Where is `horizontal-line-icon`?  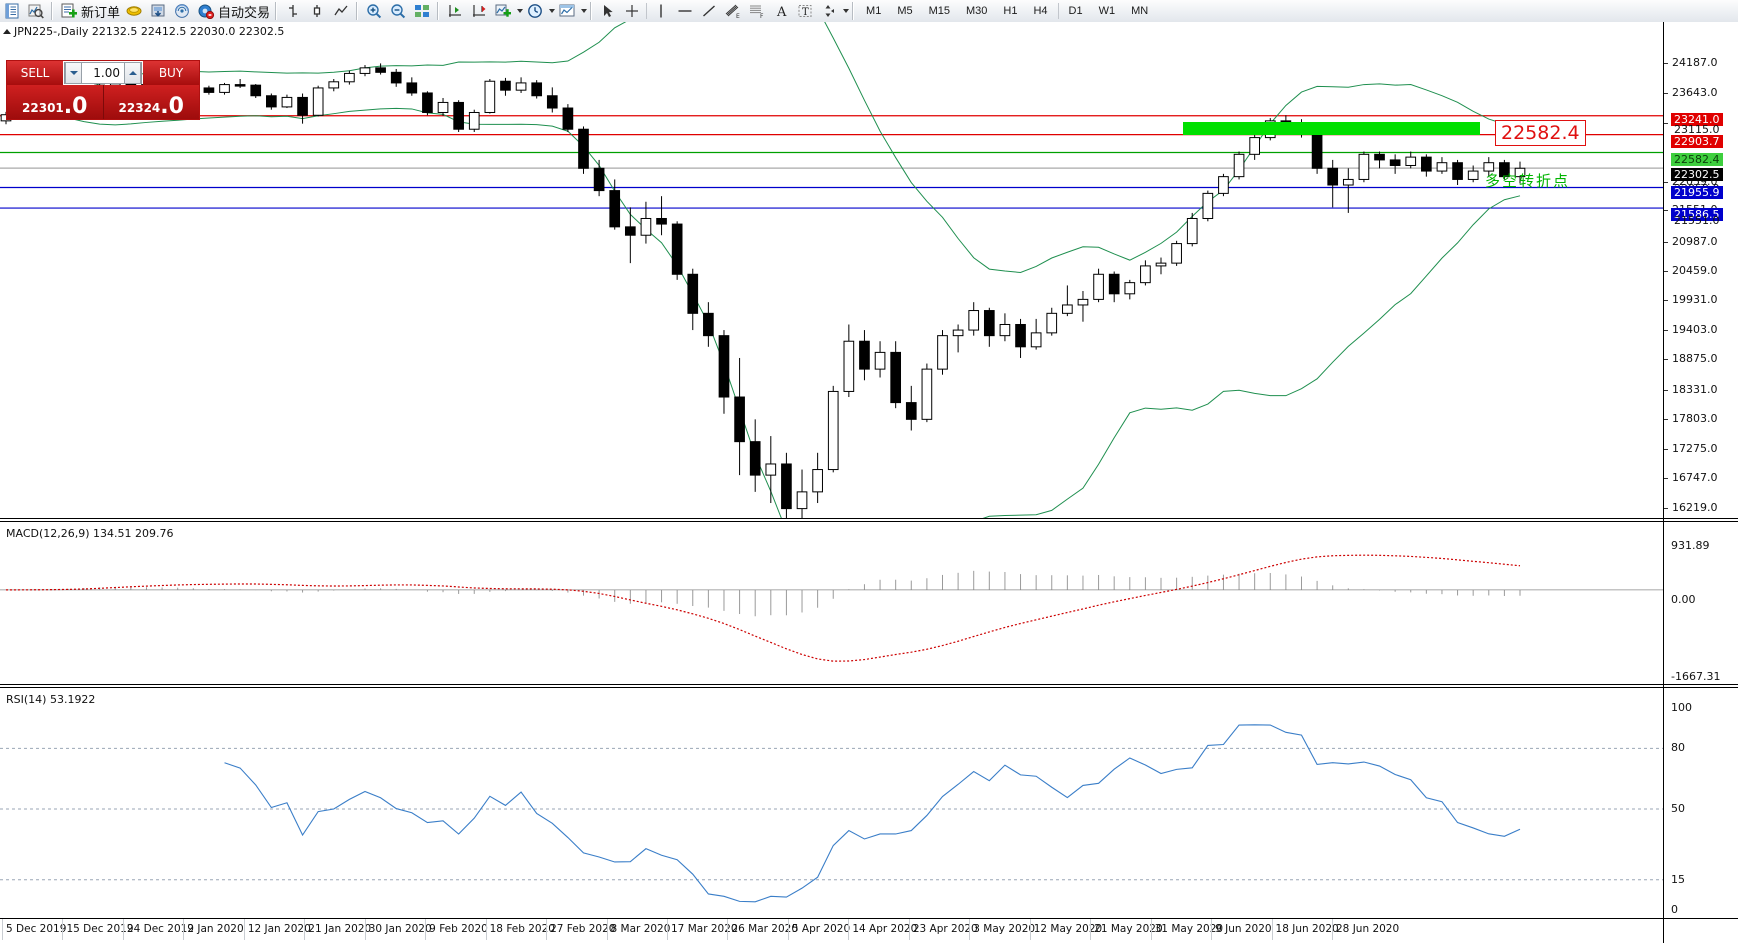
horizontal-line-icon is located at coordinates (685, 11).